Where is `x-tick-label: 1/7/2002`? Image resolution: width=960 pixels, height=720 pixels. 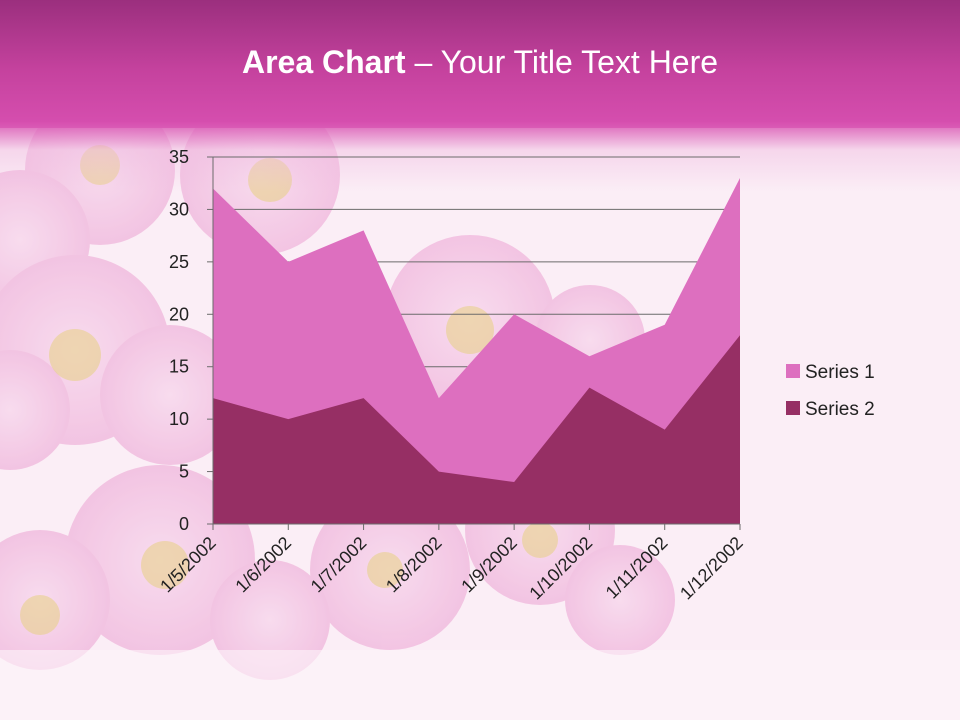
x-tick-label: 1/7/2002 is located at coordinates (339, 565).